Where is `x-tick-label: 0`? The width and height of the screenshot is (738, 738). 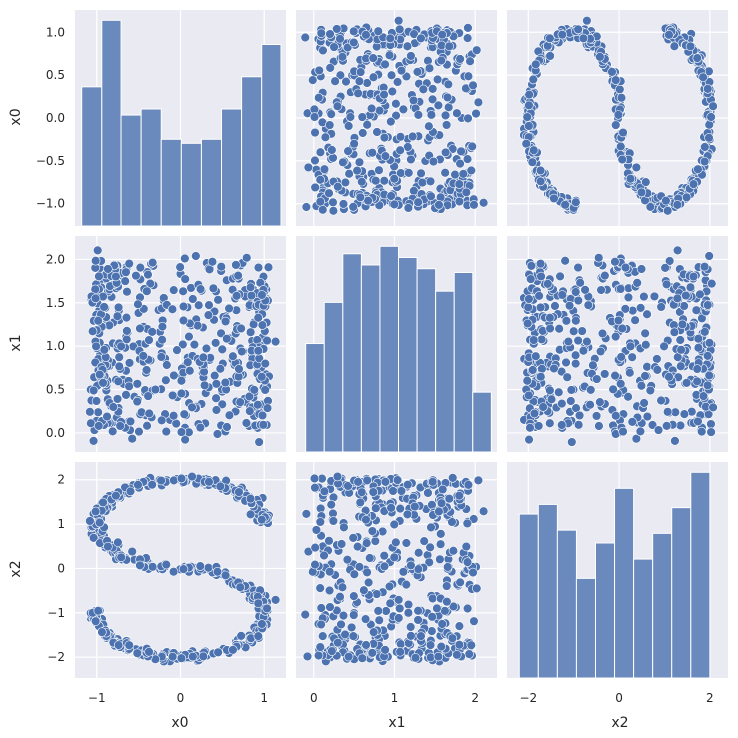 x-tick-label: 0 is located at coordinates (619, 698).